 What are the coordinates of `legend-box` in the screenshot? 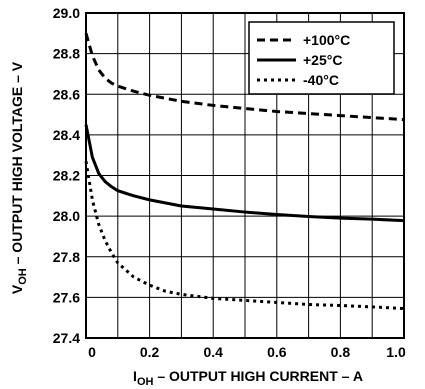 It's located at (321, 58).